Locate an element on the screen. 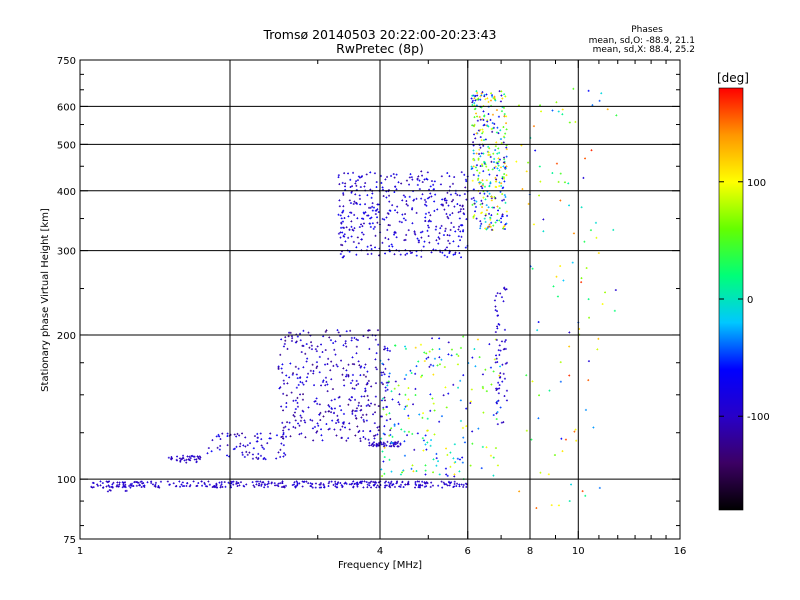  y-tick-label: 100 is located at coordinates (66, 480).